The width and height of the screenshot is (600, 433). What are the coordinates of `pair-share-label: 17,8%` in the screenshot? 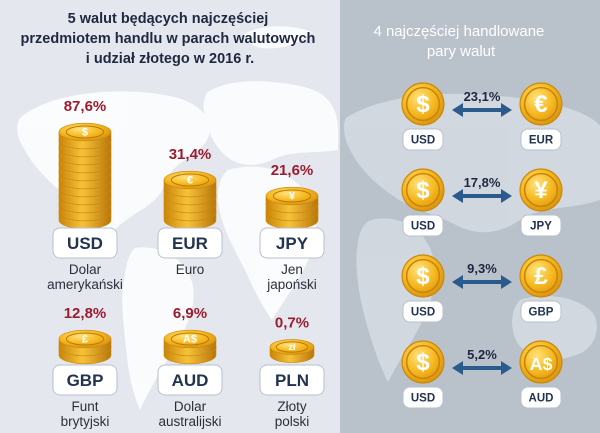 It's located at (482, 182).